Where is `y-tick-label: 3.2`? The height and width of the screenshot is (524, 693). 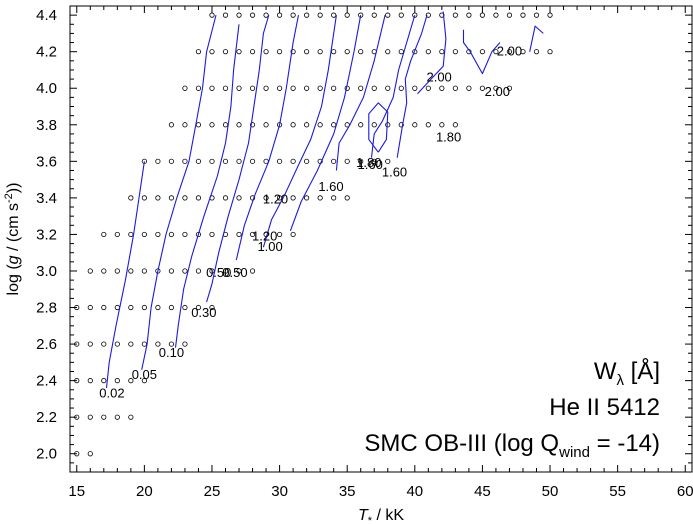 y-tick-label: 3.2 is located at coordinates (46, 234).